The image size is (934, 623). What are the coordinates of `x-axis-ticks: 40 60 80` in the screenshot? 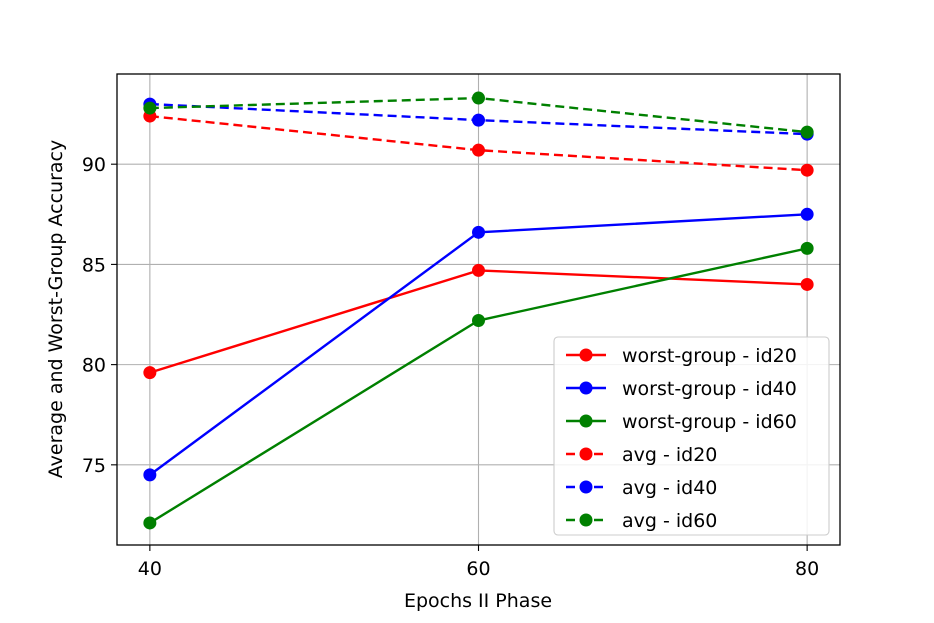 It's located at (478, 562).